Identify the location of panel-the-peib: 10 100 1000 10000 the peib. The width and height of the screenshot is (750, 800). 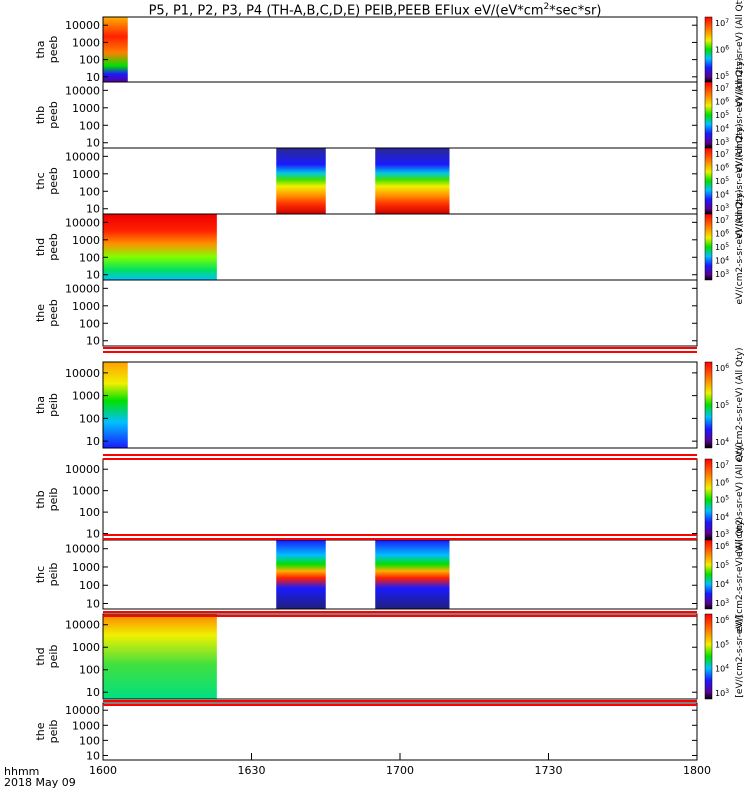
(366, 732).